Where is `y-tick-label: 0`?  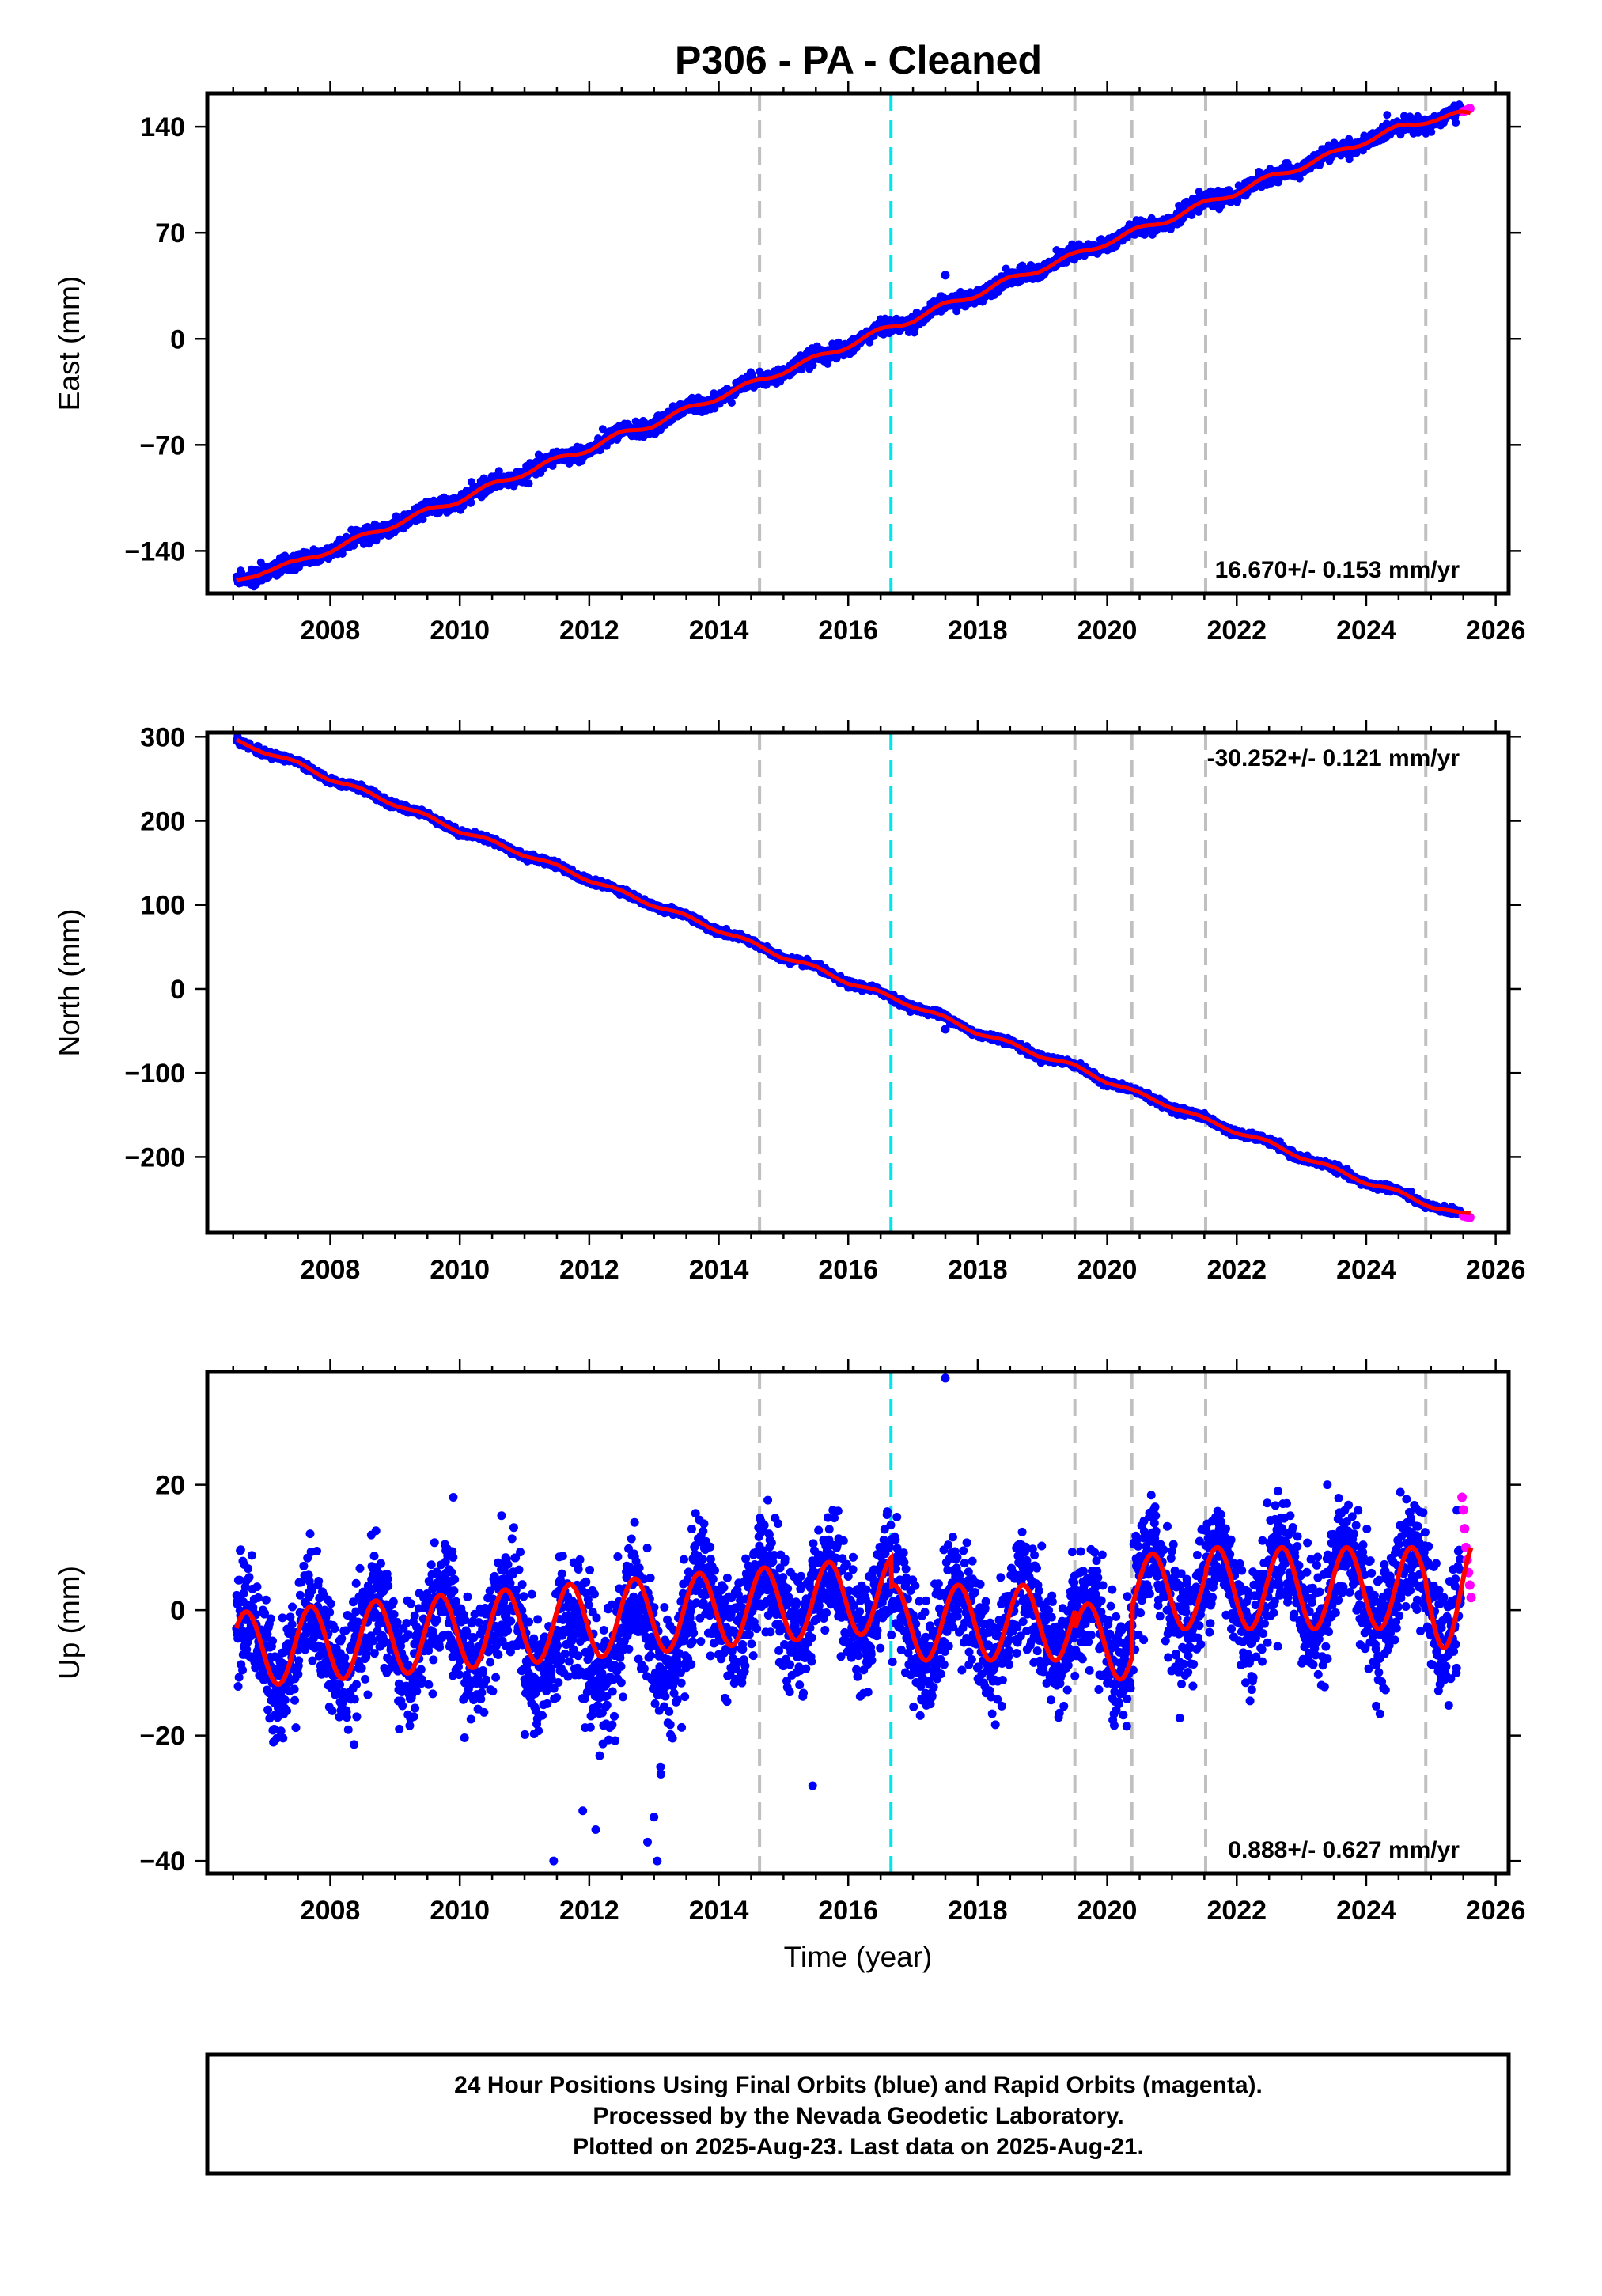 y-tick-label: 0 is located at coordinates (178, 339).